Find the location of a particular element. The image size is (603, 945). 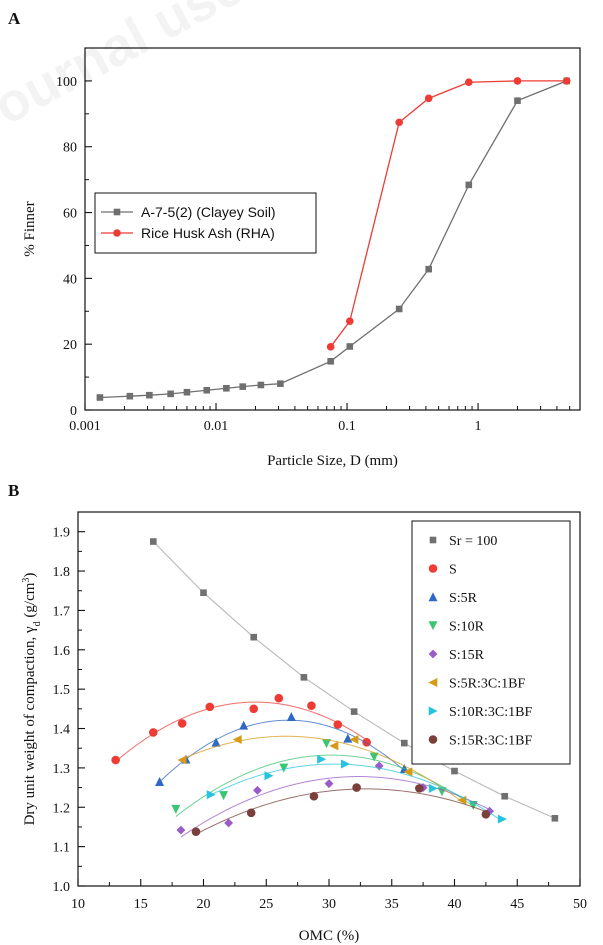

series-line-rha is located at coordinates (448, 214).